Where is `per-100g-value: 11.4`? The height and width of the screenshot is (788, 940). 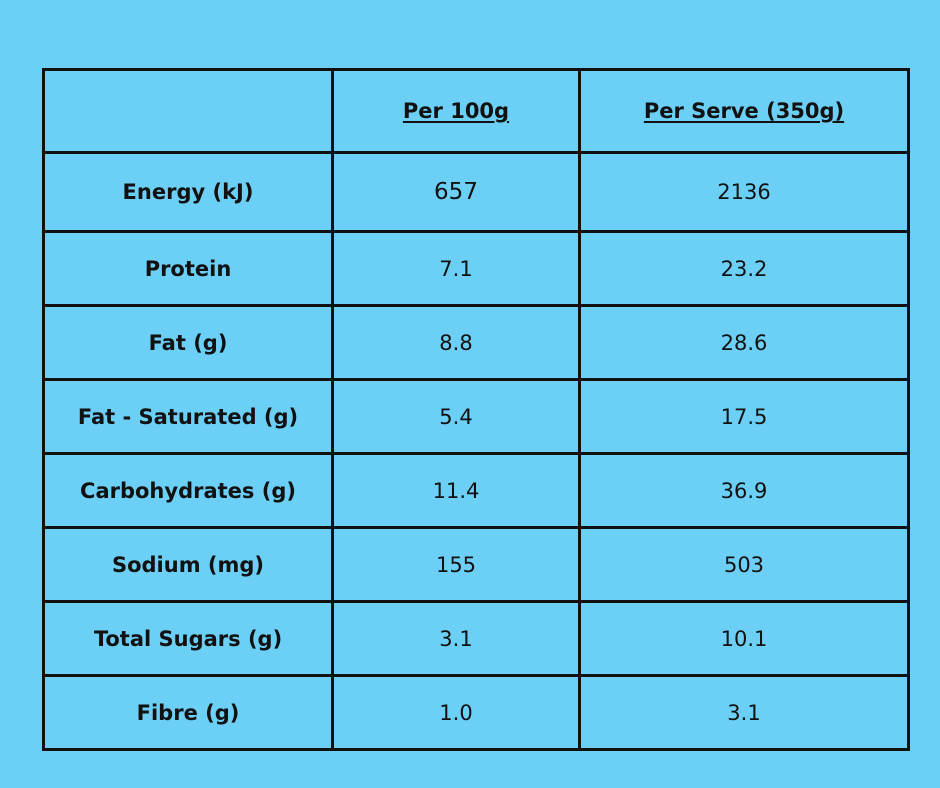 per-100g-value: 11.4 is located at coordinates (456, 490).